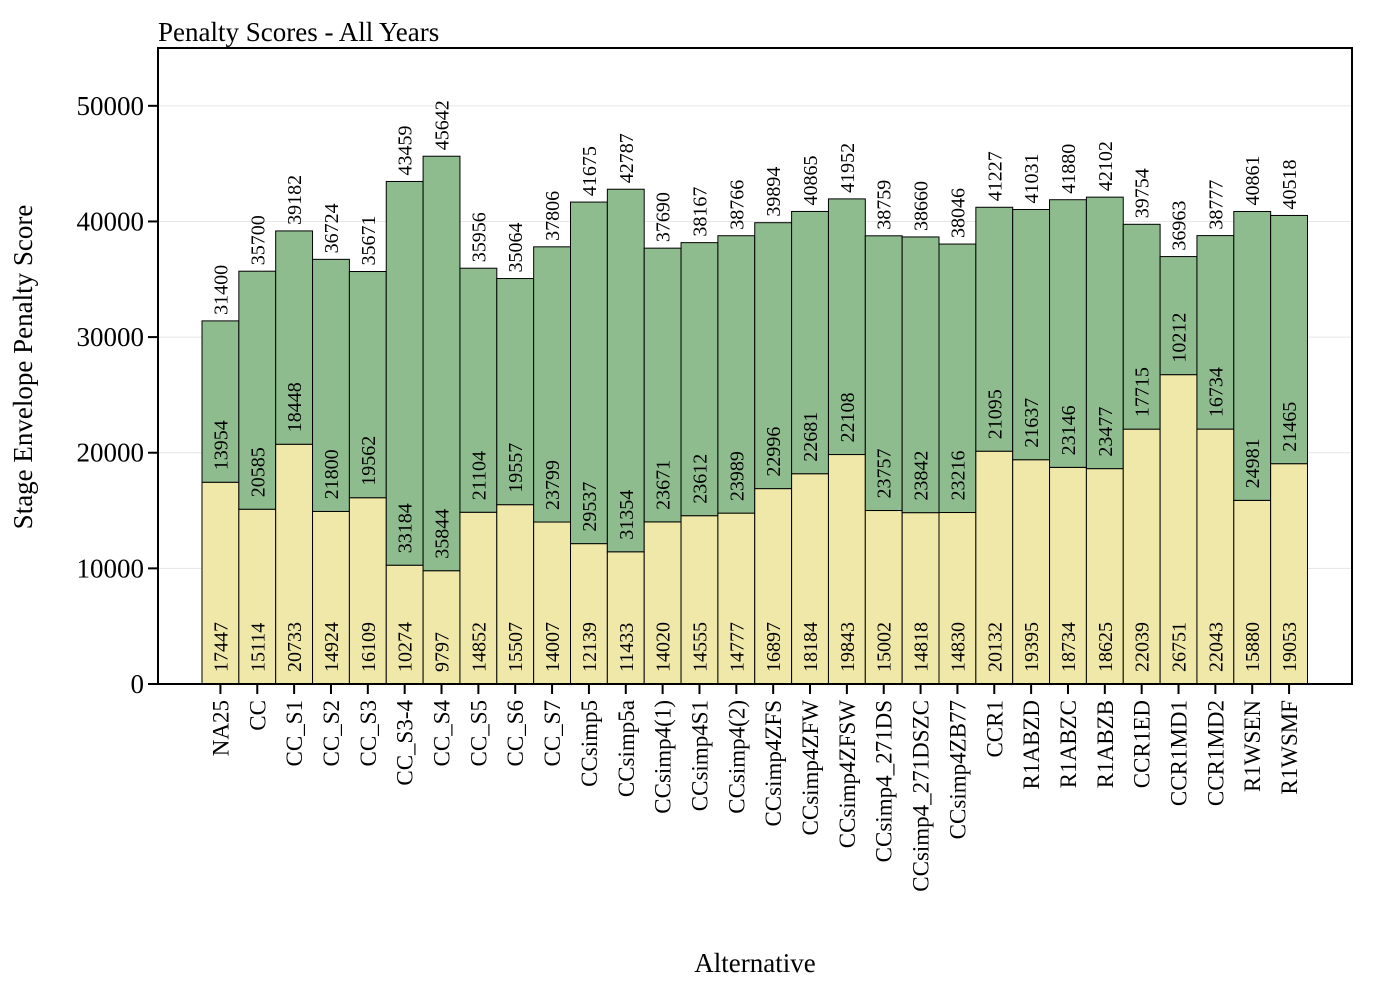 This screenshot has width=1400, height=1000. I want to click on x-tick-label: CCR1, so click(994, 729).